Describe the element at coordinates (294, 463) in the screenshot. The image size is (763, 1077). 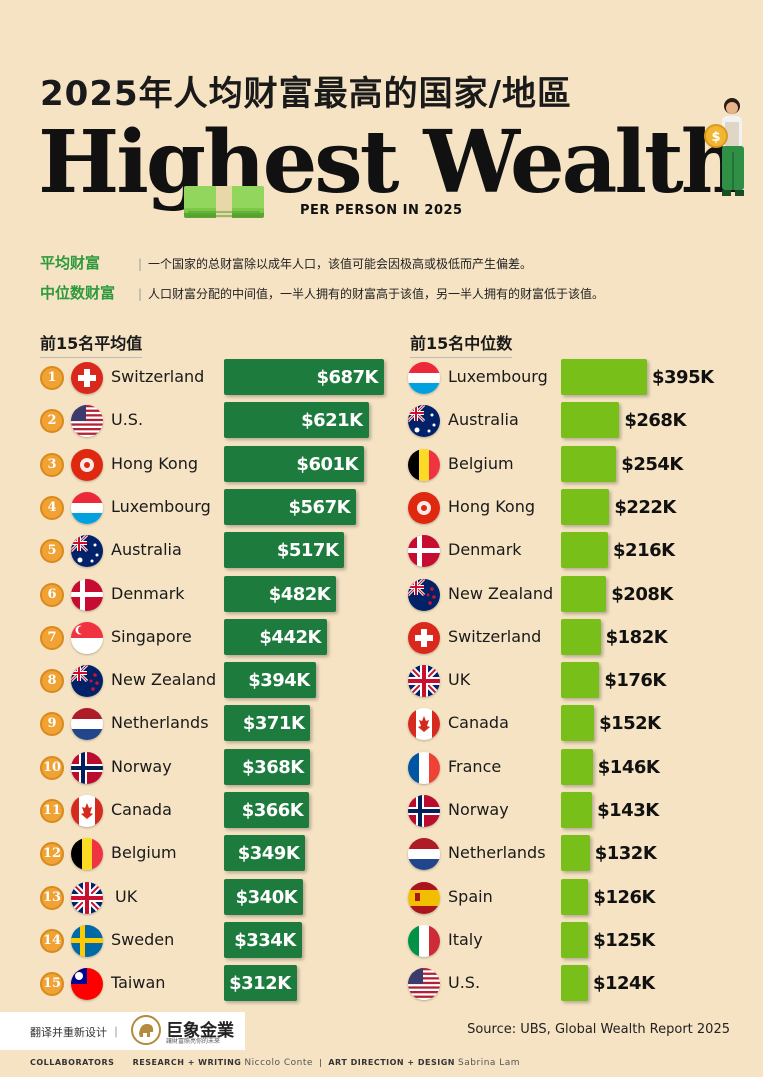
I see `average-bar: $601K` at that location.